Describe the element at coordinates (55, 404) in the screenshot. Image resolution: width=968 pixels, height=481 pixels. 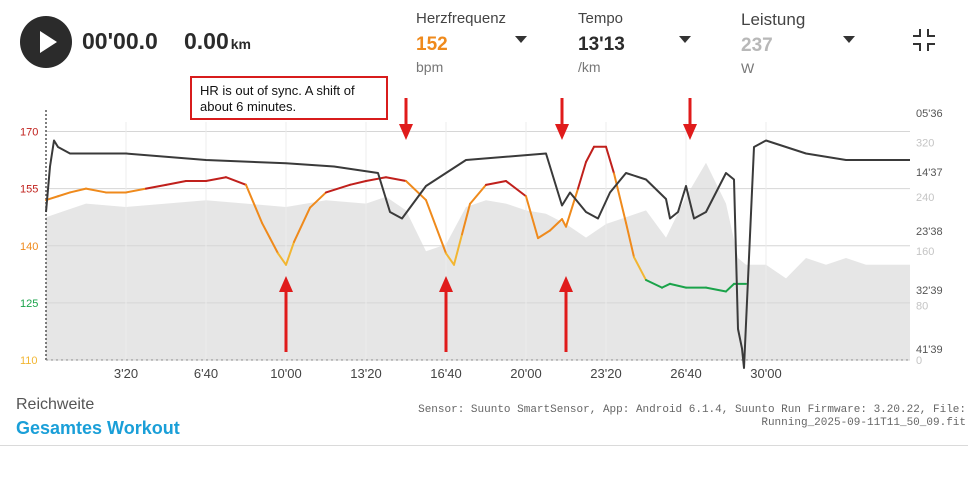
I see `range-label: Reichweite` at that location.